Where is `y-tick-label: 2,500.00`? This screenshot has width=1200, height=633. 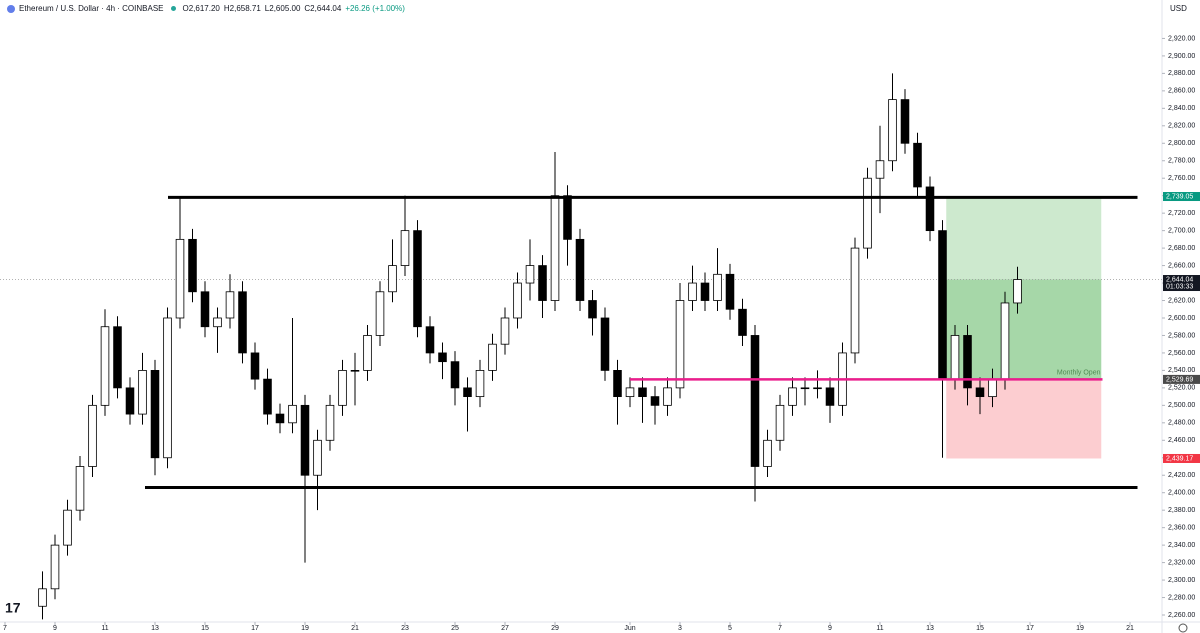
y-tick-label: 2,500.00 is located at coordinates (1181, 405).